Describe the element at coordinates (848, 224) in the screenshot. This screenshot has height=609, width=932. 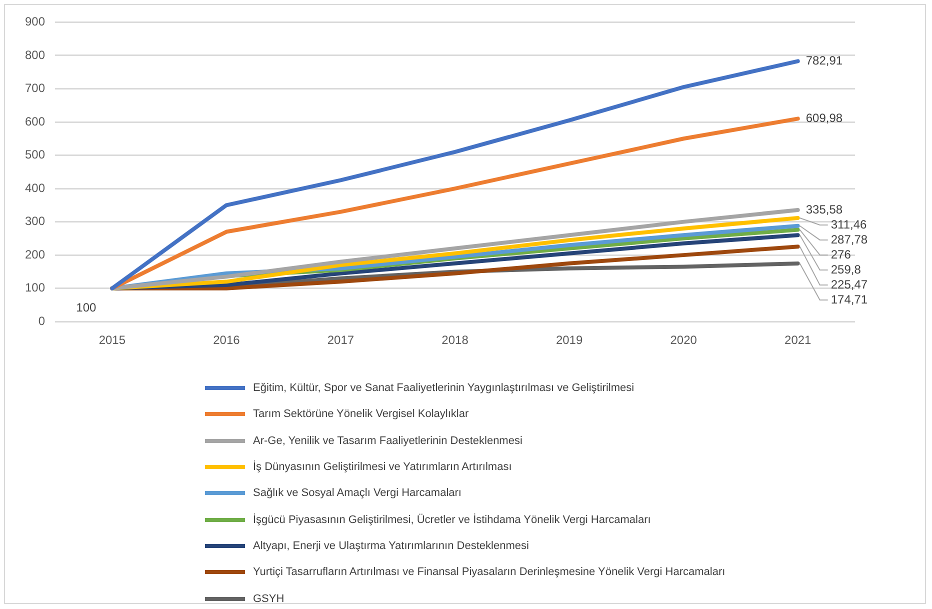
I see `data-label: 311,46` at that location.